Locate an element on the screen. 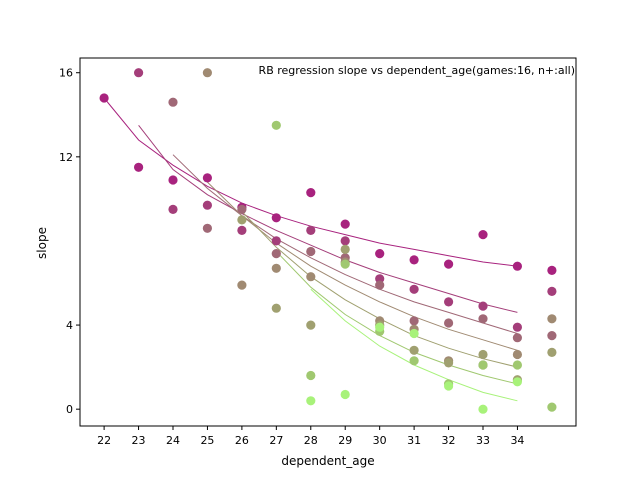 Image resolution: width=640 pixels, height=480 pixels. x-axis-label: dependent_age is located at coordinates (327, 461).